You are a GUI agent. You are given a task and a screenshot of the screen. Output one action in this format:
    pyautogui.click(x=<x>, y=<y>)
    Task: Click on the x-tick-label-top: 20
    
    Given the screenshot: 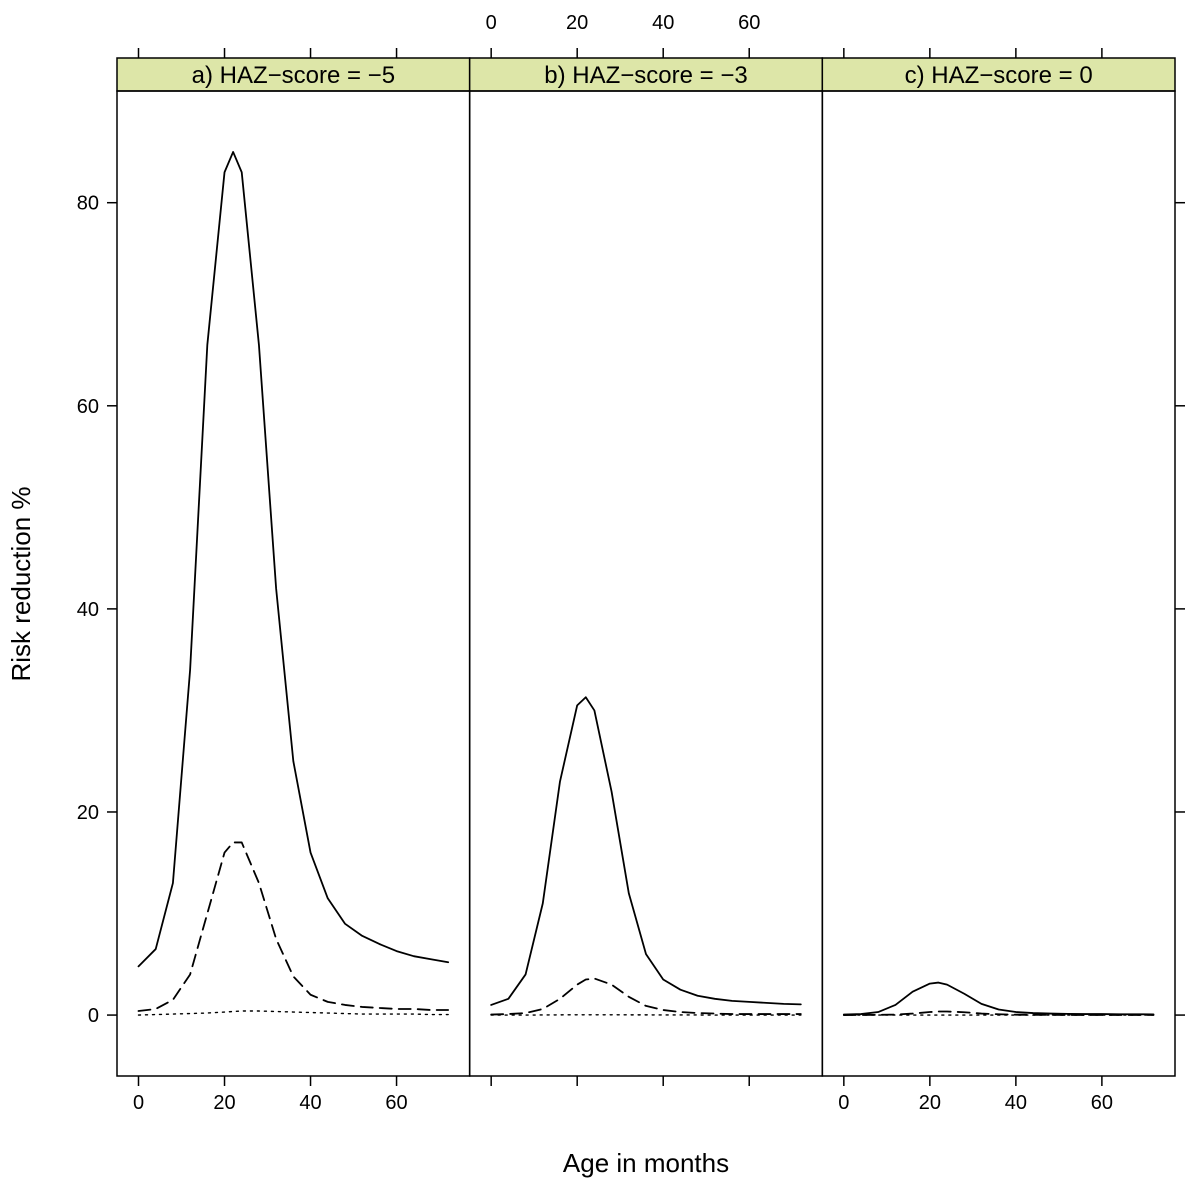 What is the action you would take?
    pyautogui.click(x=577, y=23)
    